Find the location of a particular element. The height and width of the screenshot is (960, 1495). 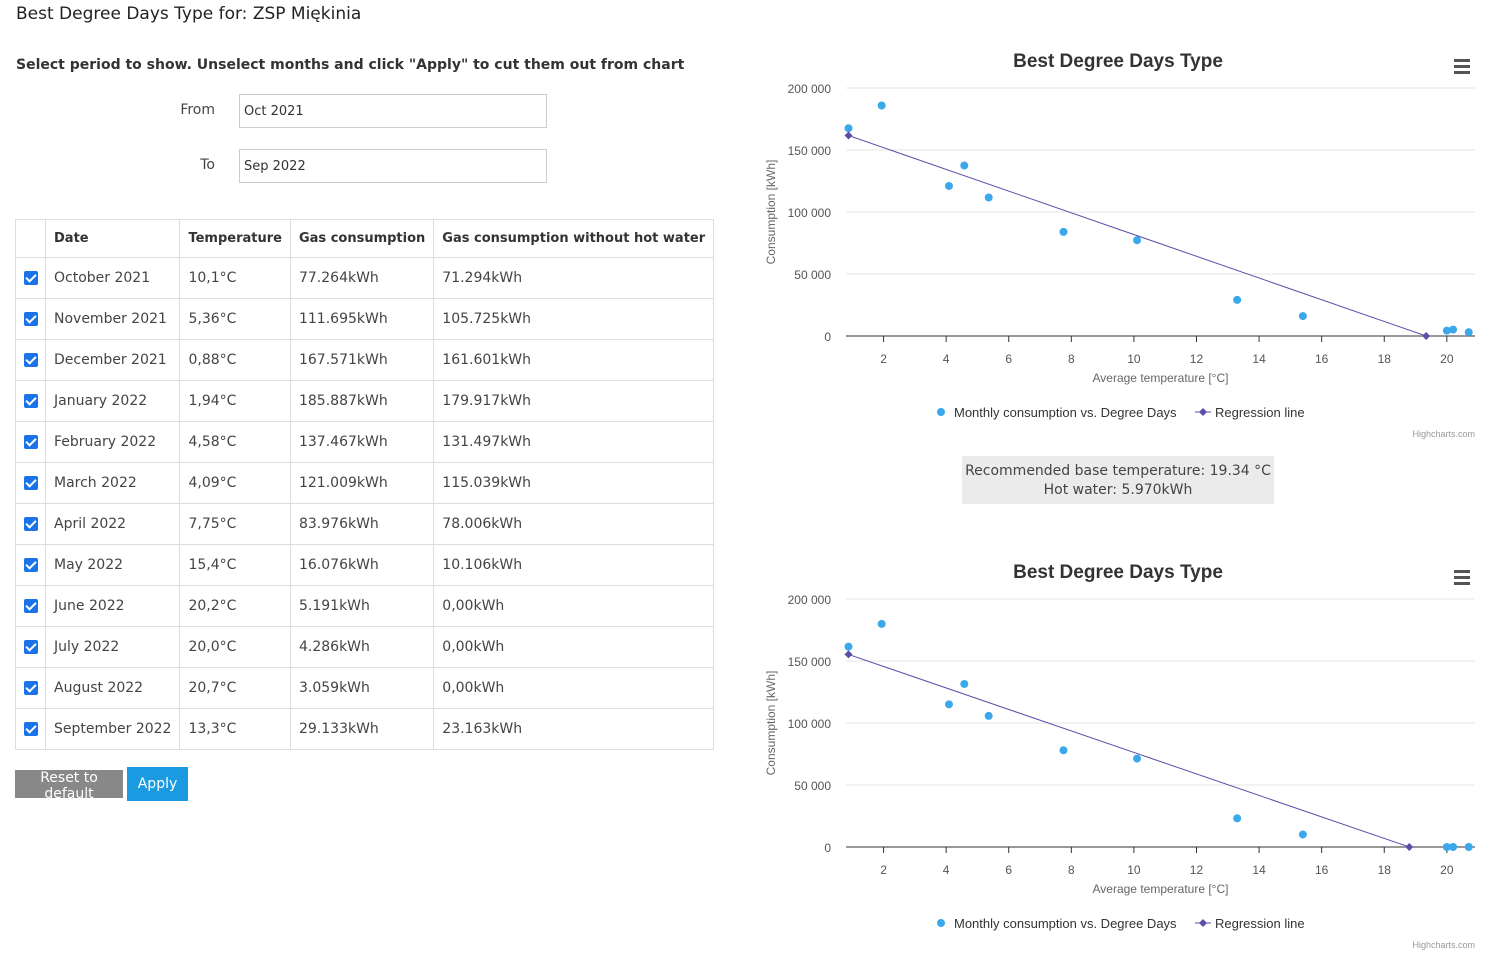

table-row: October 2021 10,1°C 77.264kWh 71.294kWh is located at coordinates (365, 278).